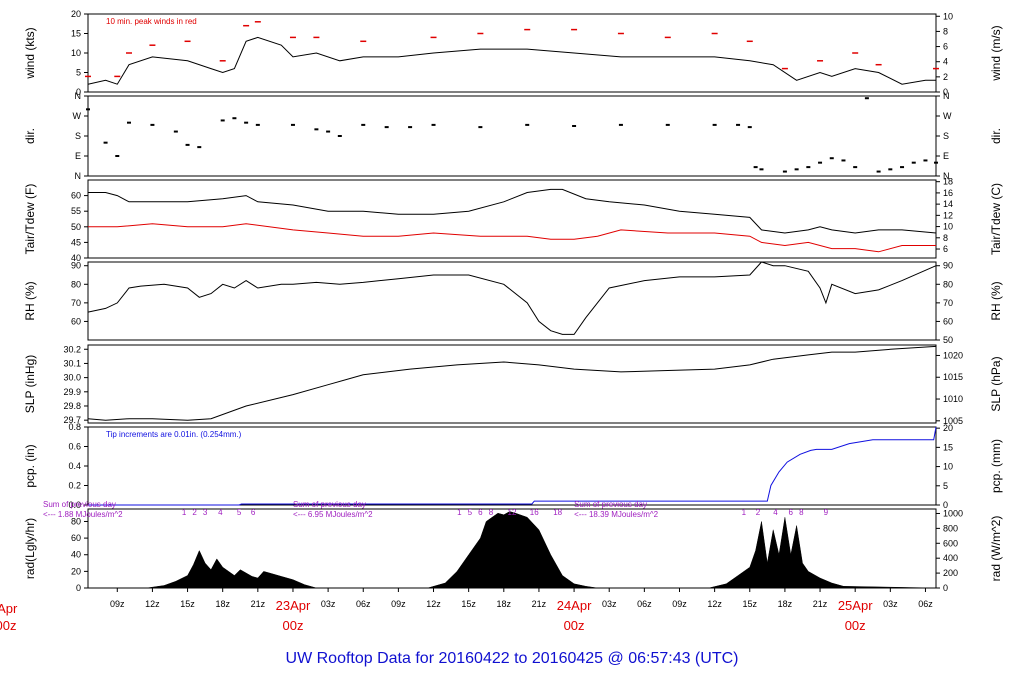  Describe the element at coordinates (948, 303) in the screenshot. I see `rh-right-tick-label: 70` at that location.